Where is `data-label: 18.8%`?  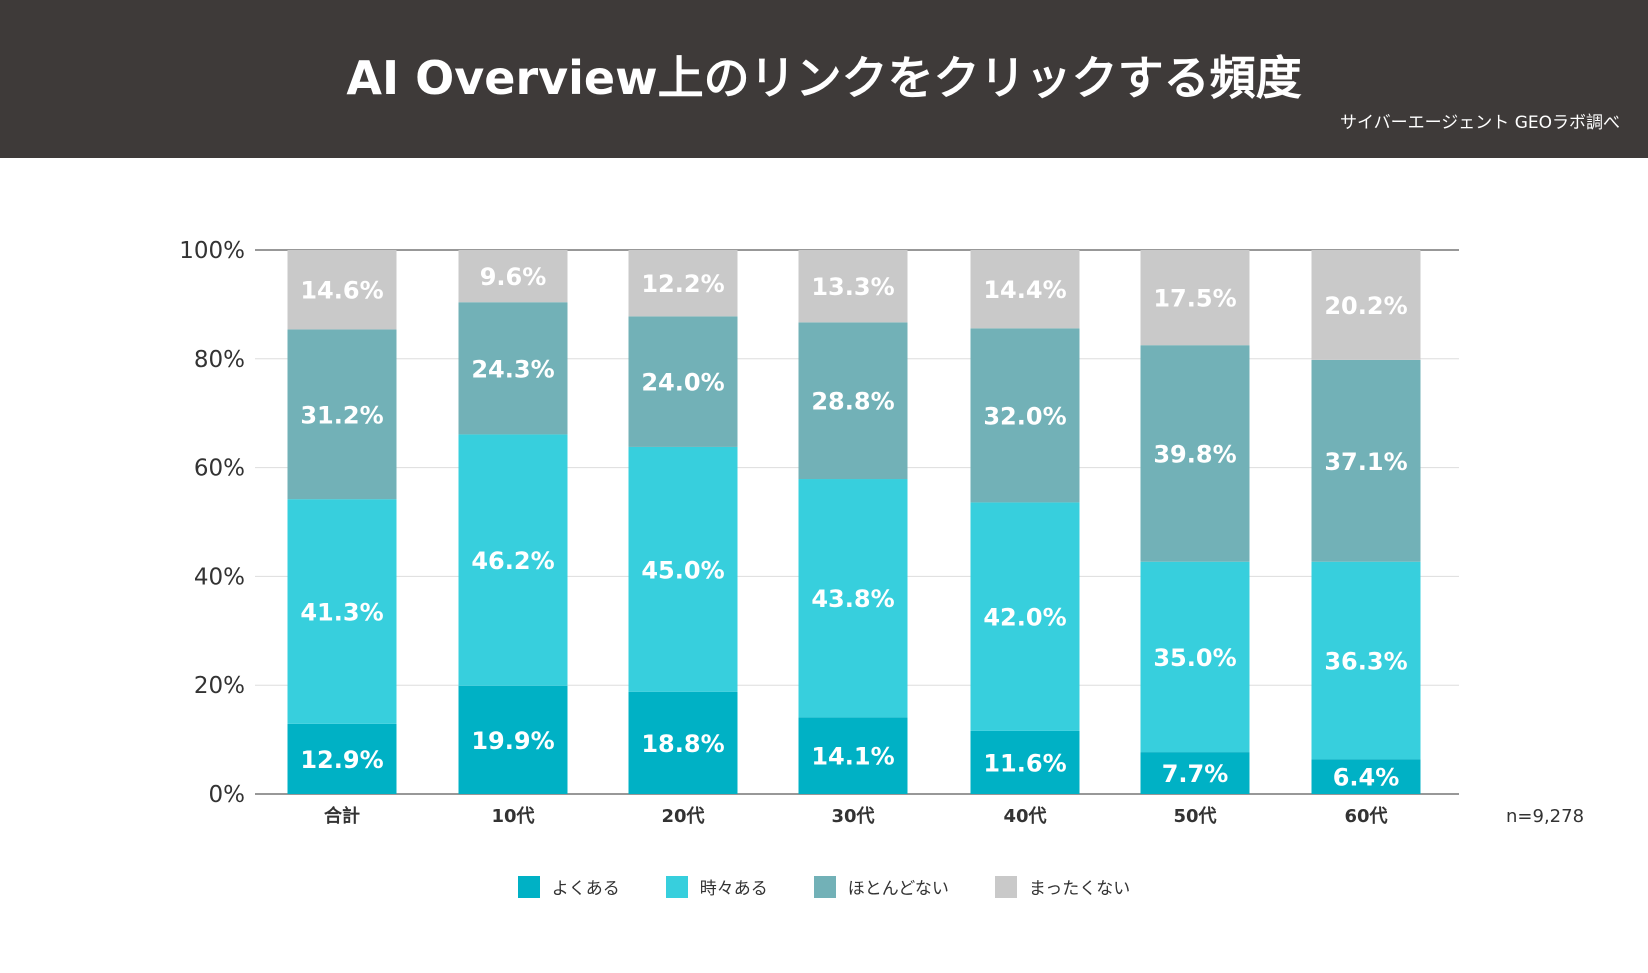
data-label: 18.8% is located at coordinates (682, 744).